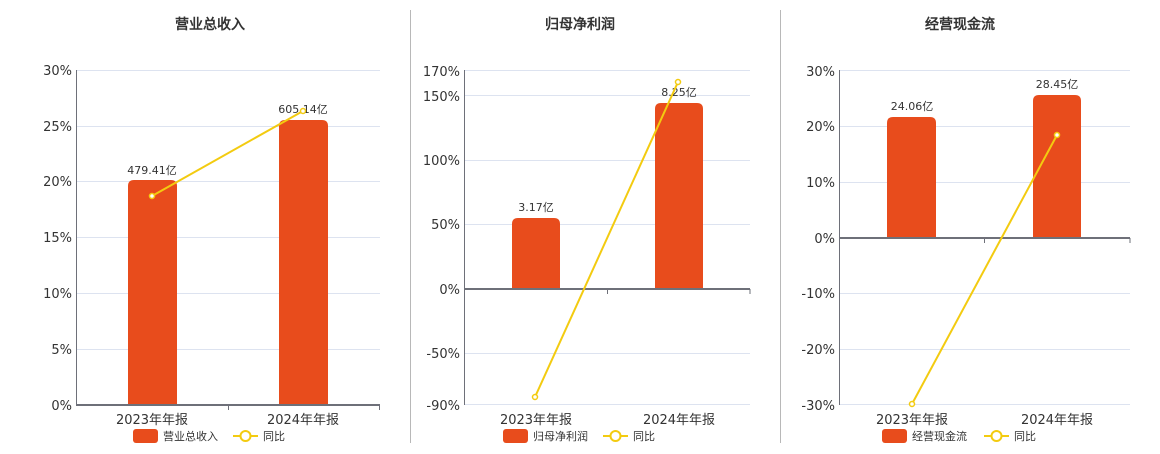 This screenshot has height=454, width=1160. What do you see at coordinates (818, 406) in the screenshot?
I see `svg-text: -30%` at bounding box center [818, 406].